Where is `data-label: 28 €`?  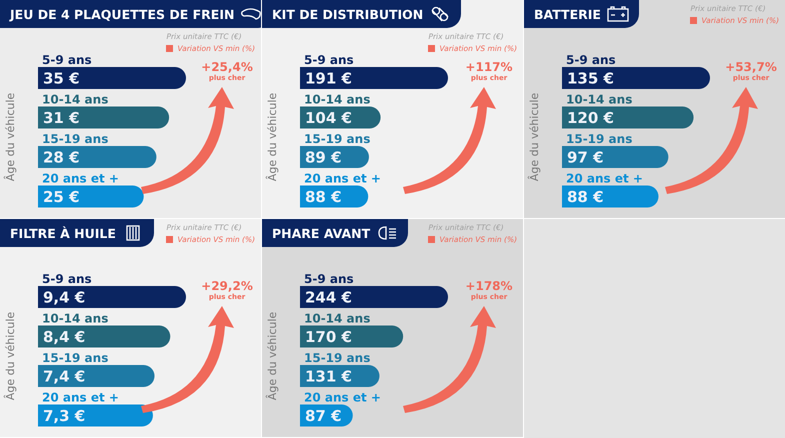 data-label: 28 € is located at coordinates (61, 157).